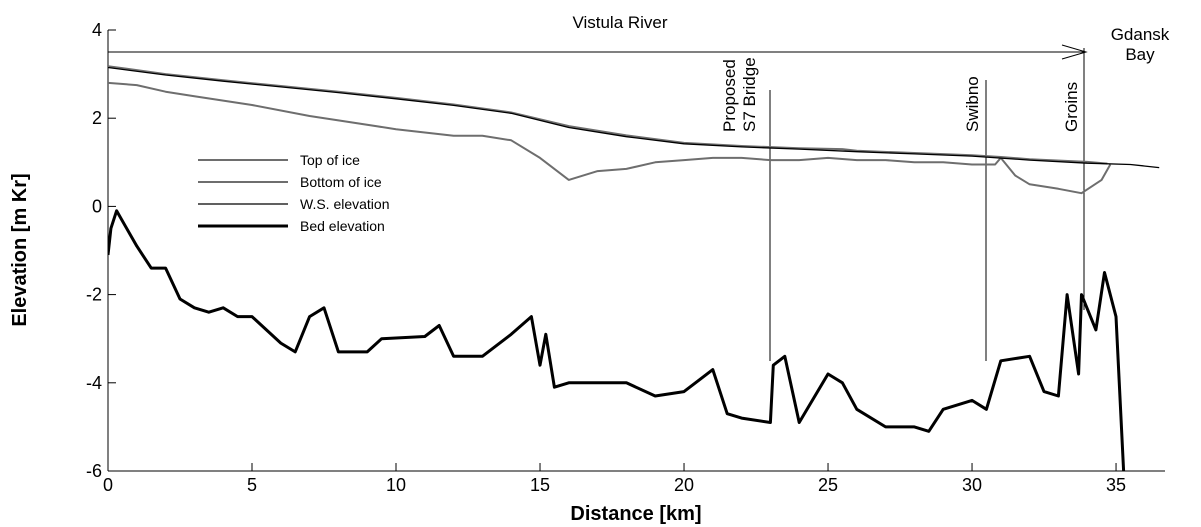 The image size is (1201, 527). Describe the element at coordinates (1074, 52) in the screenshot. I see `arrow-head` at that location.